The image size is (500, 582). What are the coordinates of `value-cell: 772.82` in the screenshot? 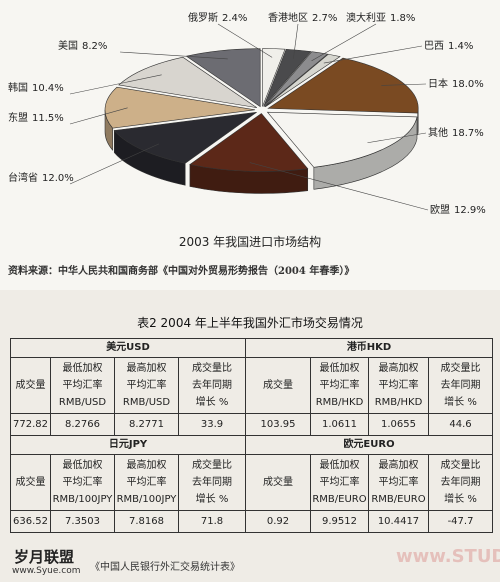 It's located at (30, 424).